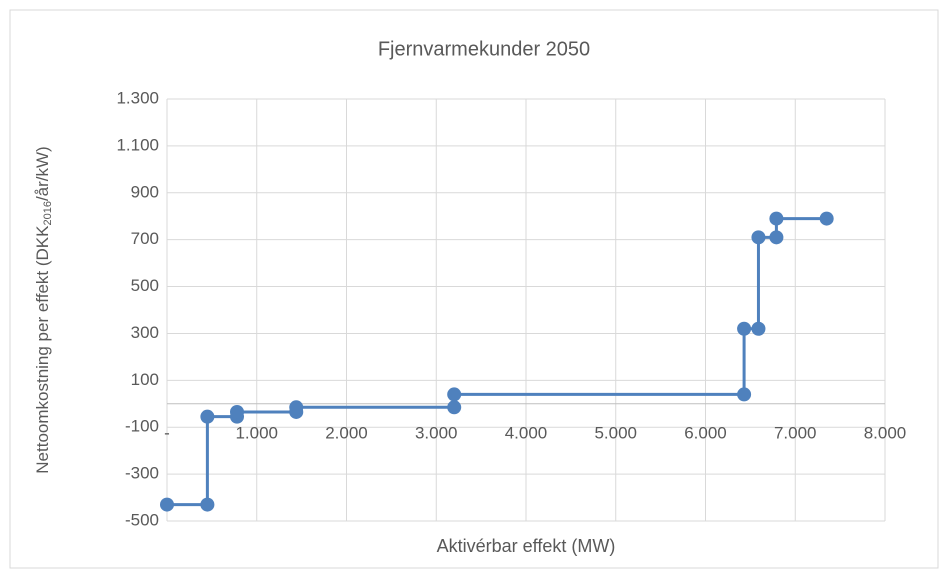 The height and width of the screenshot is (584, 949). Describe the element at coordinates (705, 432) in the screenshot. I see `x-tick-label: 6.000` at that location.